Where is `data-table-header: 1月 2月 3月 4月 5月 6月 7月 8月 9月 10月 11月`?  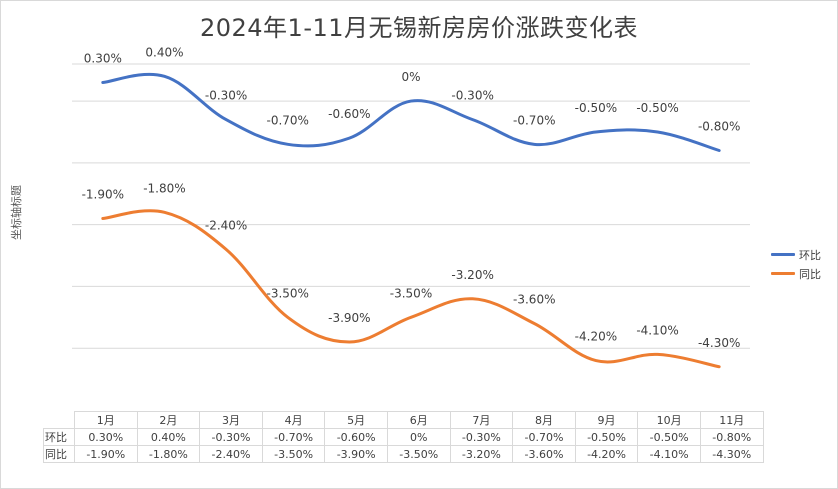 data-table-header: 1月 2月 3月 4月 5月 6月 7月 8月 9月 10月 11月 is located at coordinates (403, 420).